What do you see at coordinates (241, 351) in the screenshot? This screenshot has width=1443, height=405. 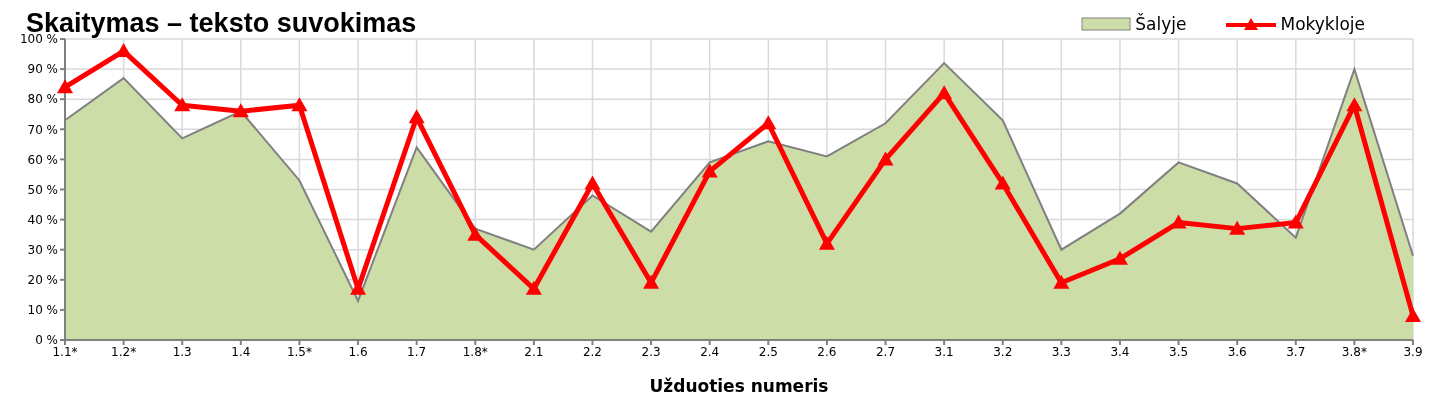 I see `x-tick-label: 1.4` at bounding box center [241, 351].